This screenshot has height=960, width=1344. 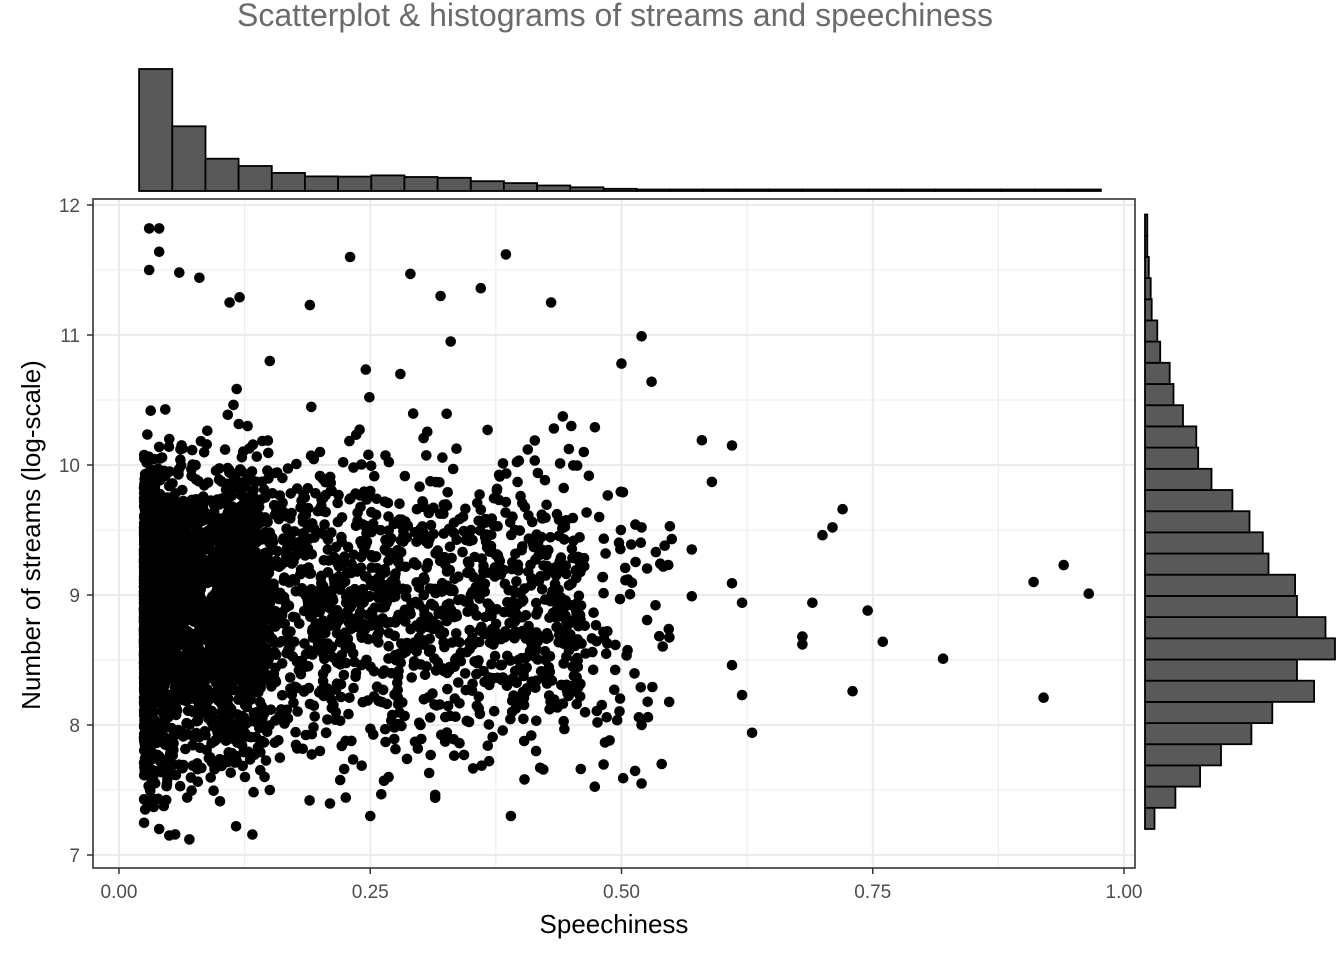 What do you see at coordinates (74, 726) in the screenshot?
I see `y-tick-label: 8` at bounding box center [74, 726].